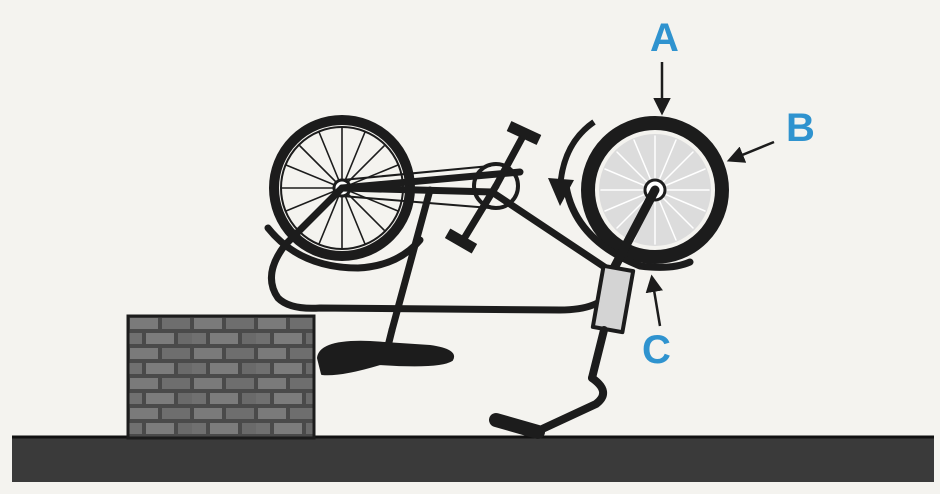 This screenshot has height=494, width=940. Describe the element at coordinates (654, 300) in the screenshot. I see `arrow-up-icon` at that location.